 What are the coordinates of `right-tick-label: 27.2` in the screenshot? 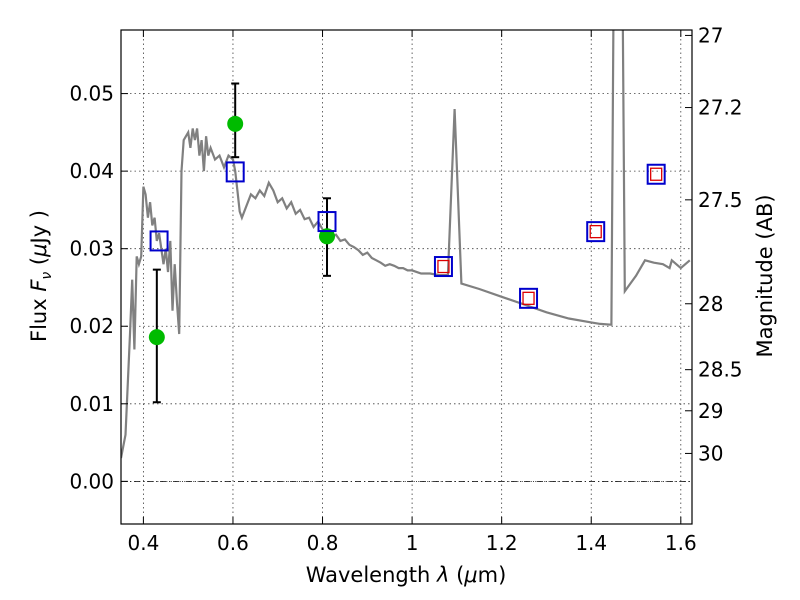 It's located at (720, 108).